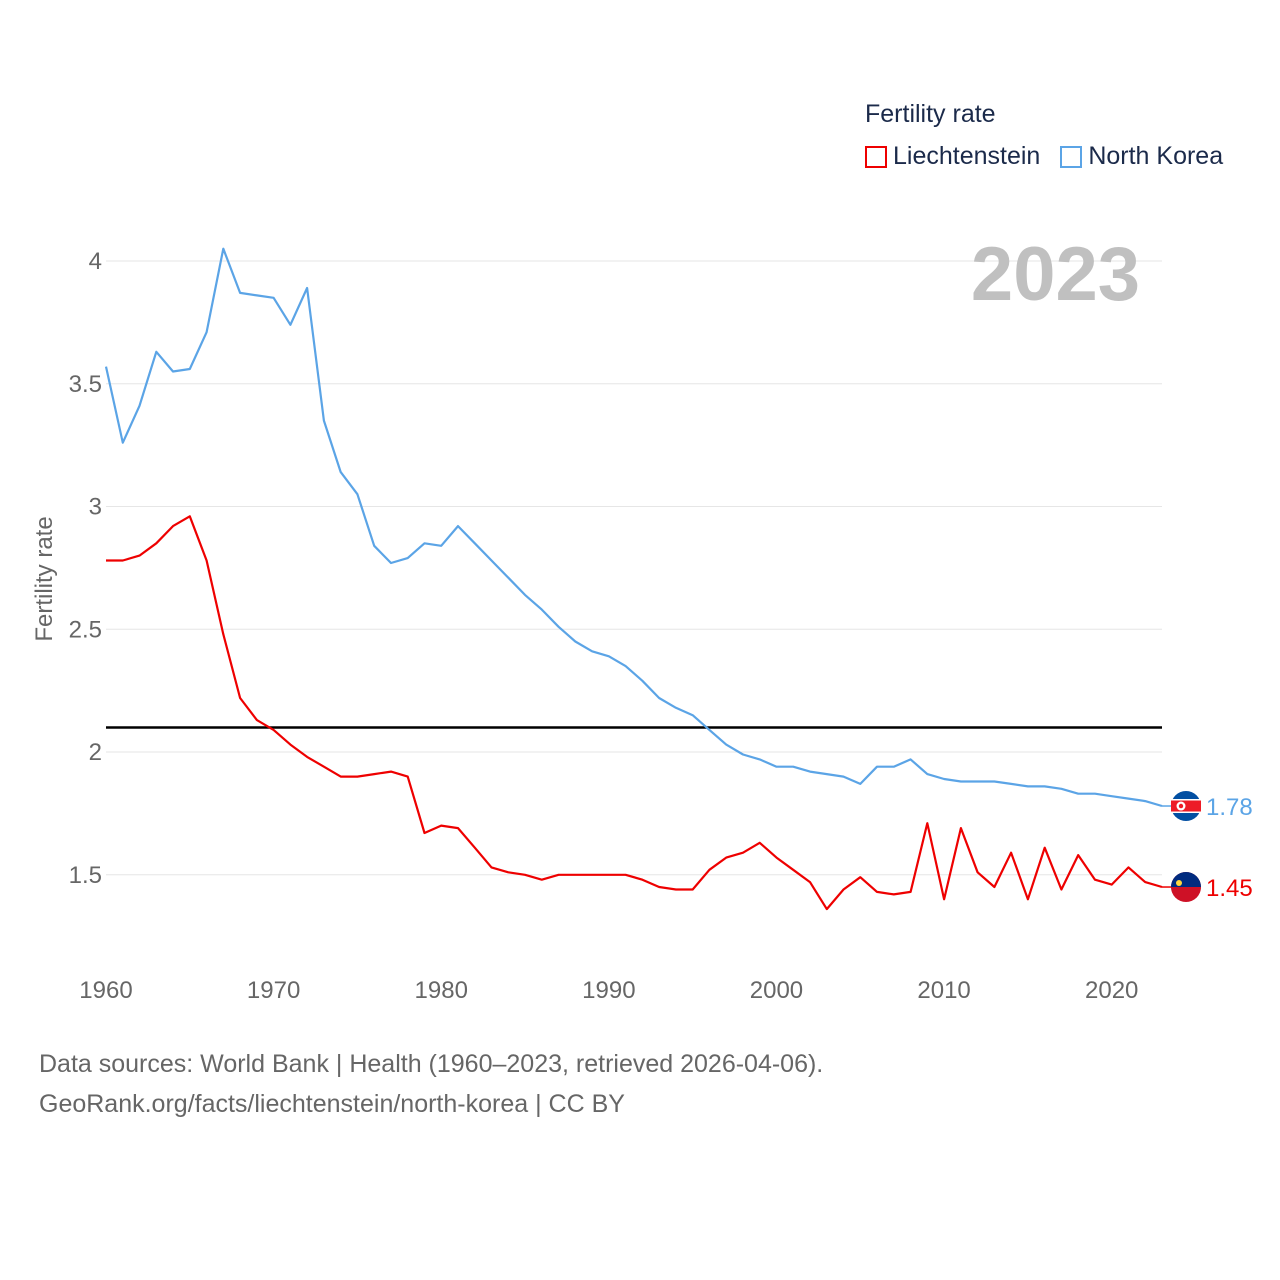 This screenshot has height=1280, width=1280. Describe the element at coordinates (1055, 274) in the screenshot. I see `year-label: 2023` at that location.